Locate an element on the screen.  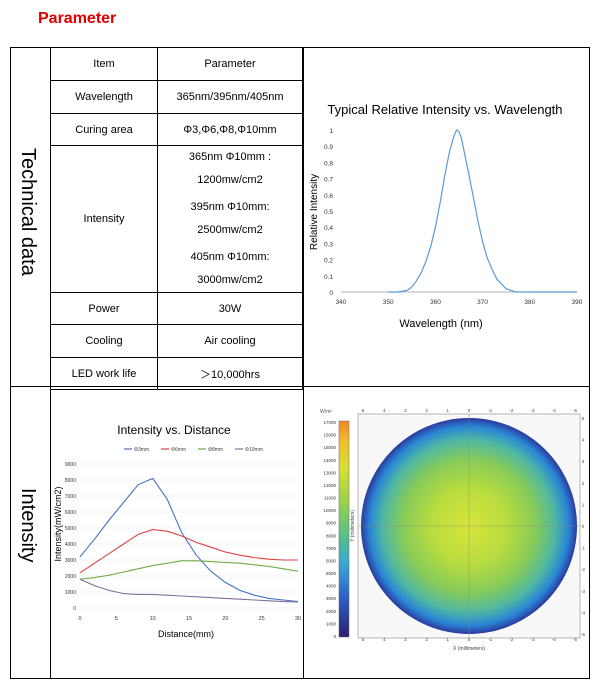
map-x-tick-bottom: -4 is located at coordinates (554, 639).